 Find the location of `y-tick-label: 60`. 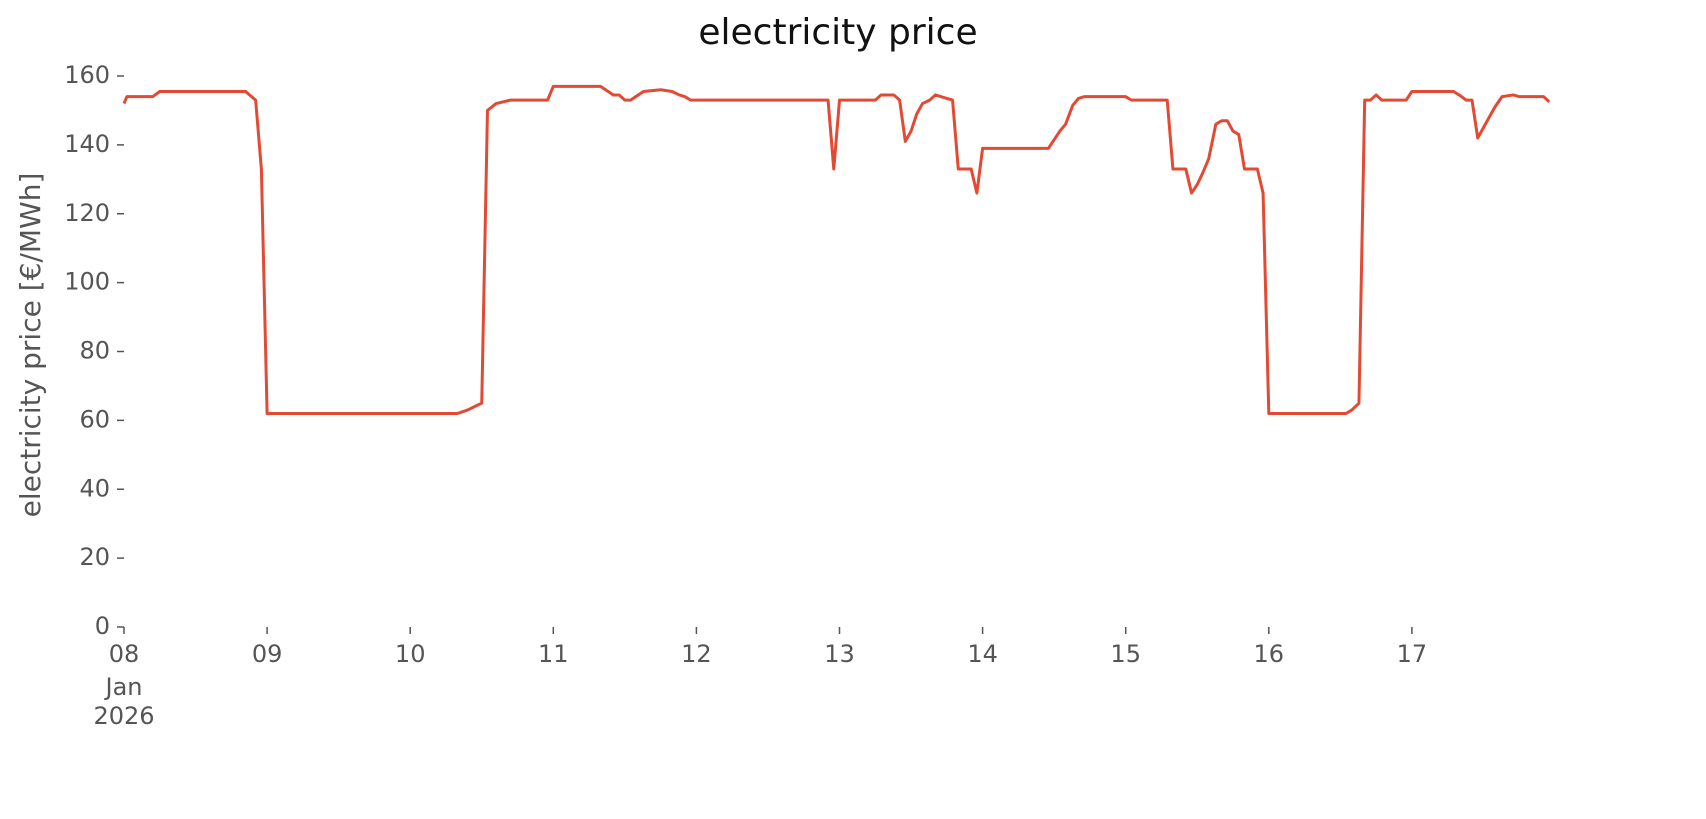

y-tick-label: 60 is located at coordinates (94, 419).